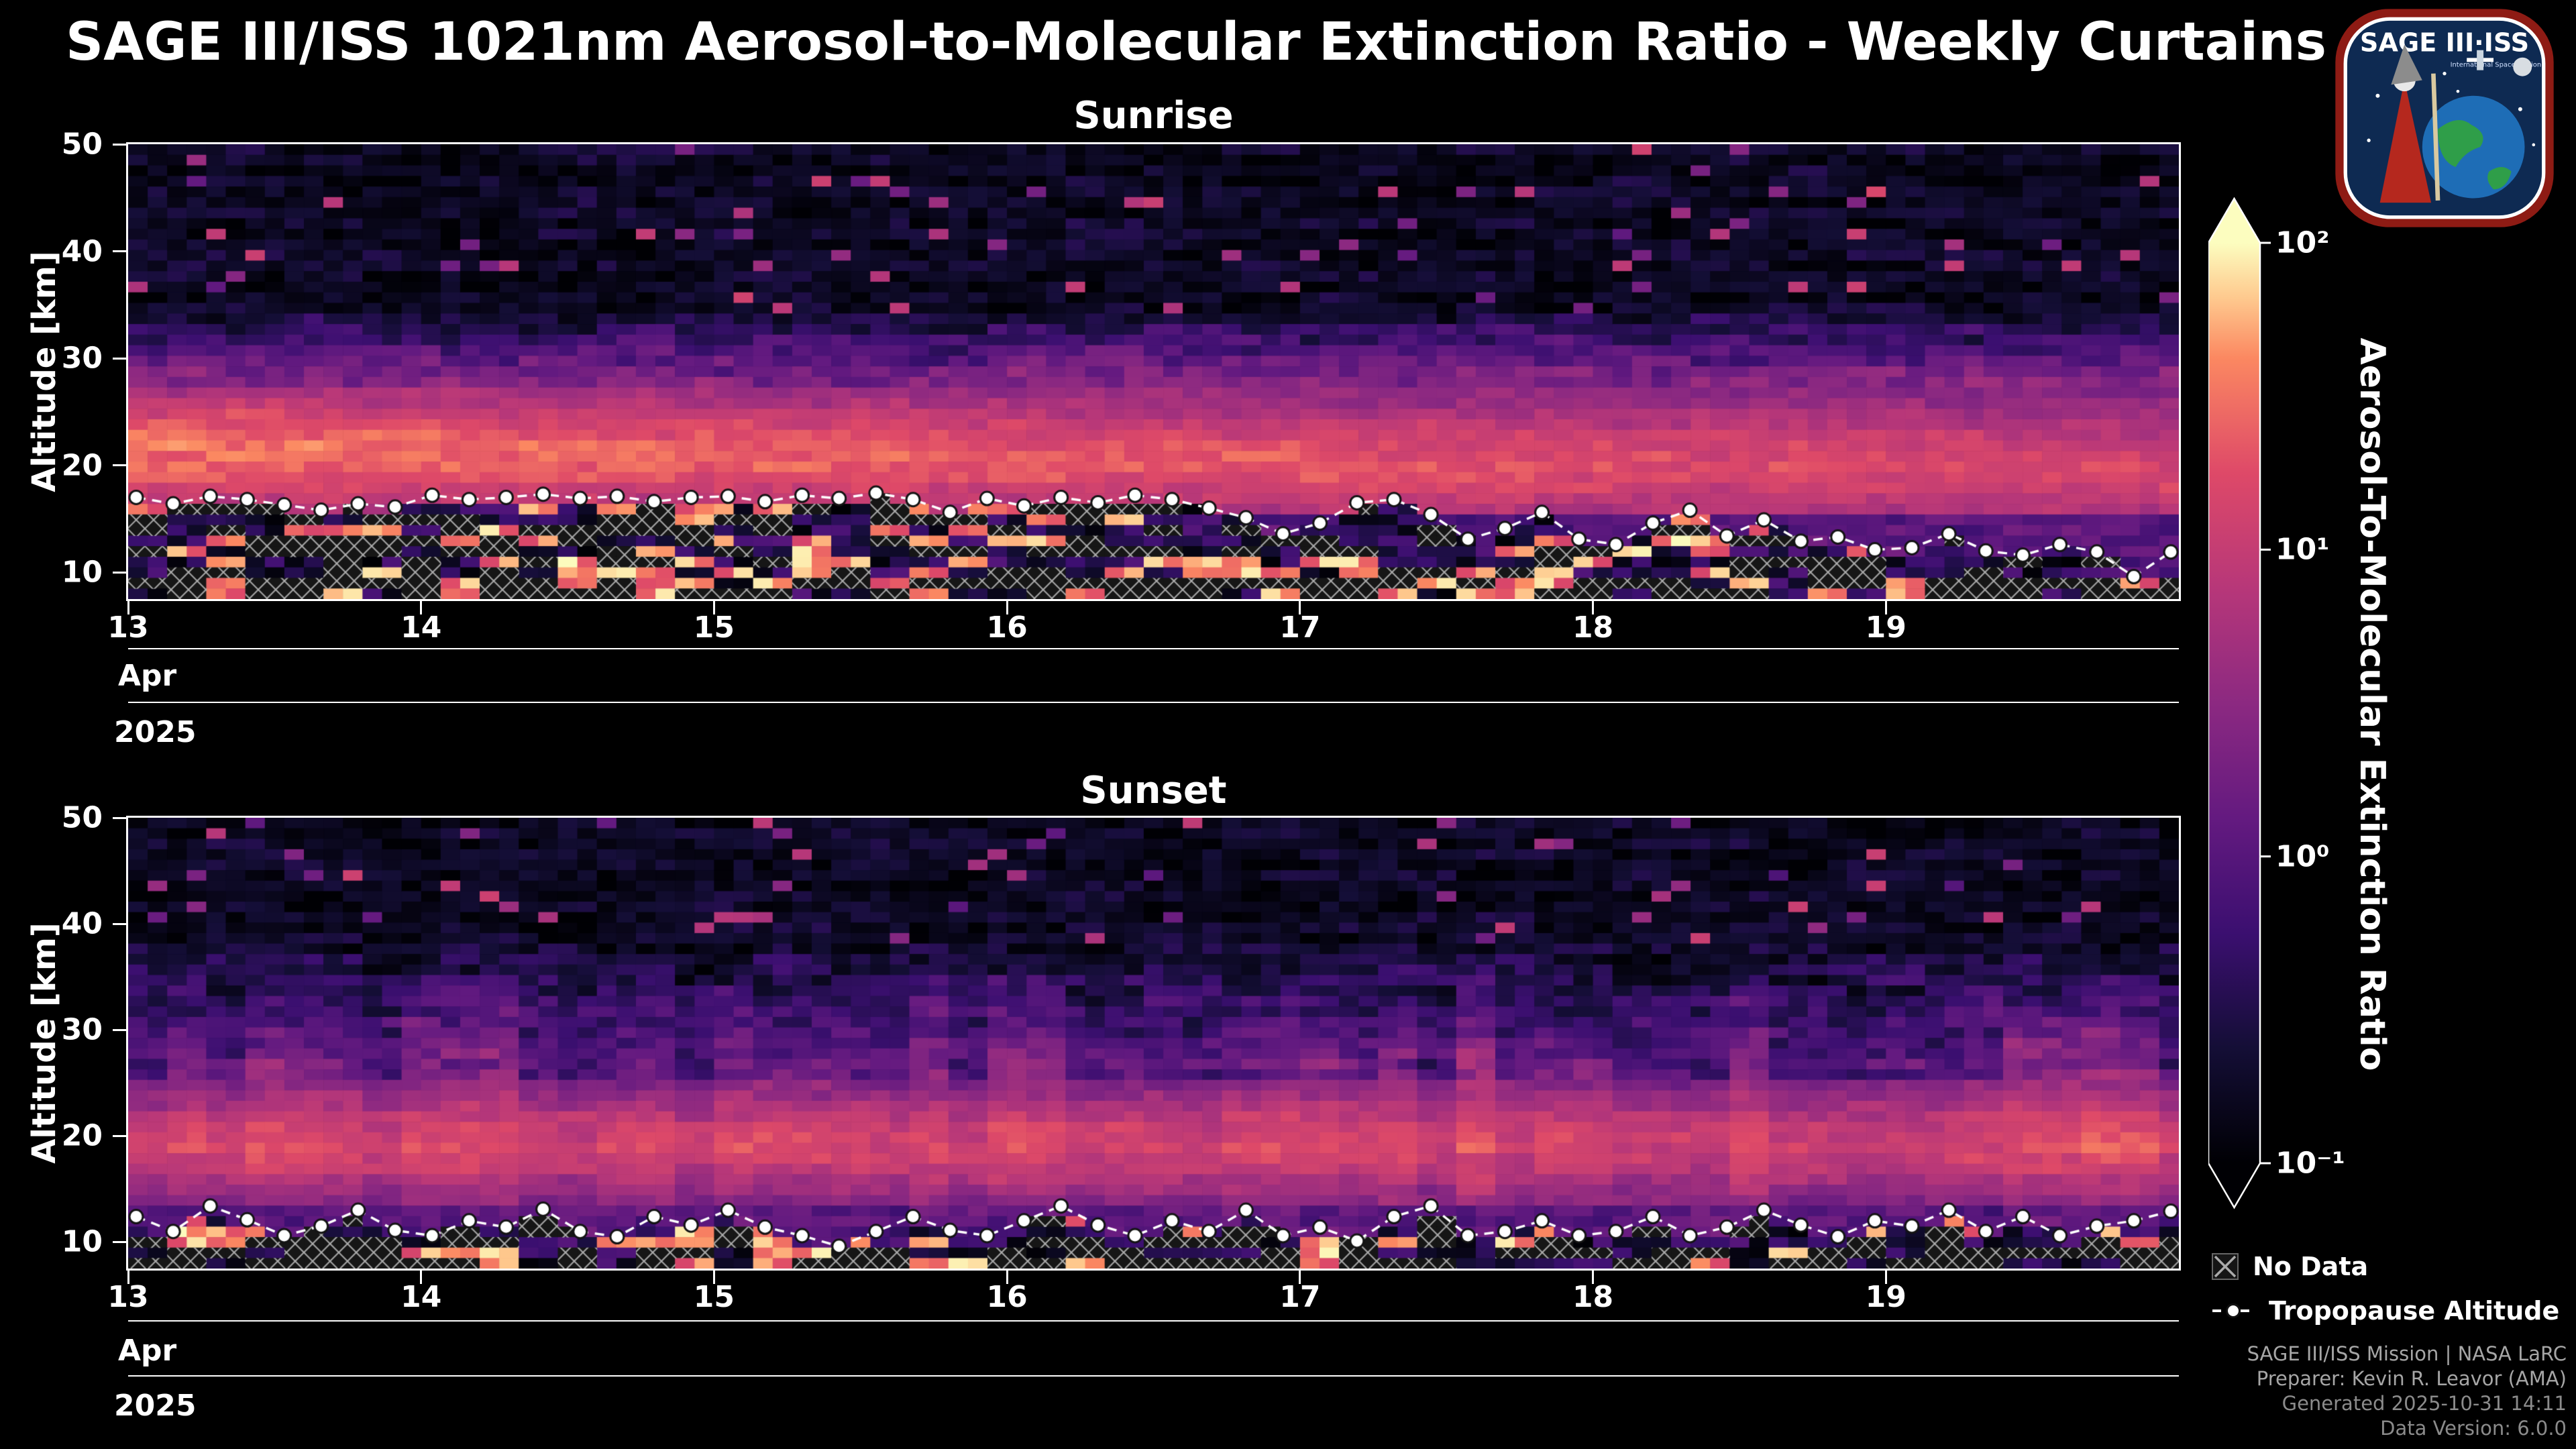 The image size is (2576, 1449). Describe the element at coordinates (2435, 137) in the screenshot. I see `logo-wizard-staff` at that location.